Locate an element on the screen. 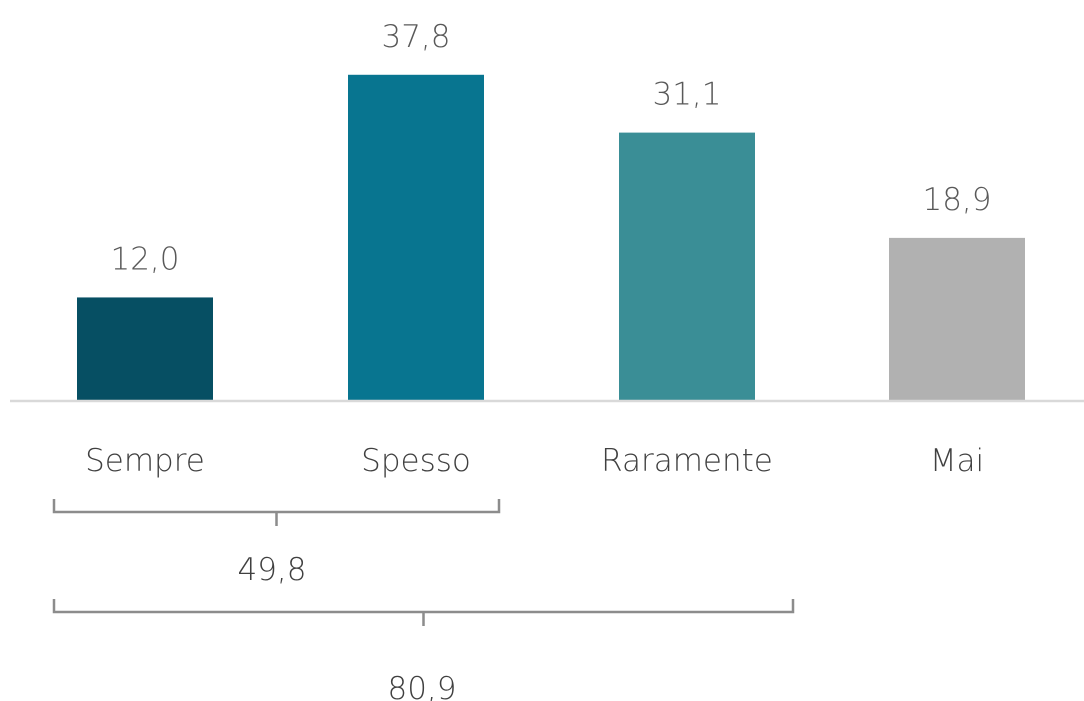 This screenshot has width=1084, height=701. bar-spesso is located at coordinates (416, 237).